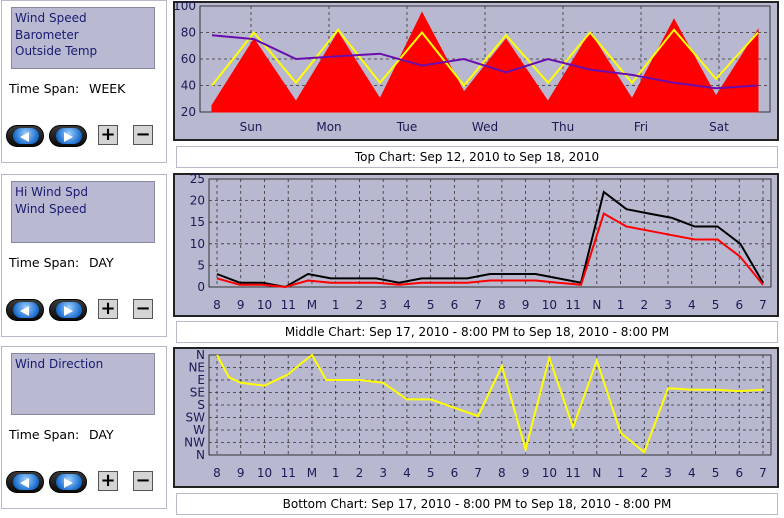 This screenshot has height=518, width=784. I want to click on timespan-value: WEEK, so click(107, 88).